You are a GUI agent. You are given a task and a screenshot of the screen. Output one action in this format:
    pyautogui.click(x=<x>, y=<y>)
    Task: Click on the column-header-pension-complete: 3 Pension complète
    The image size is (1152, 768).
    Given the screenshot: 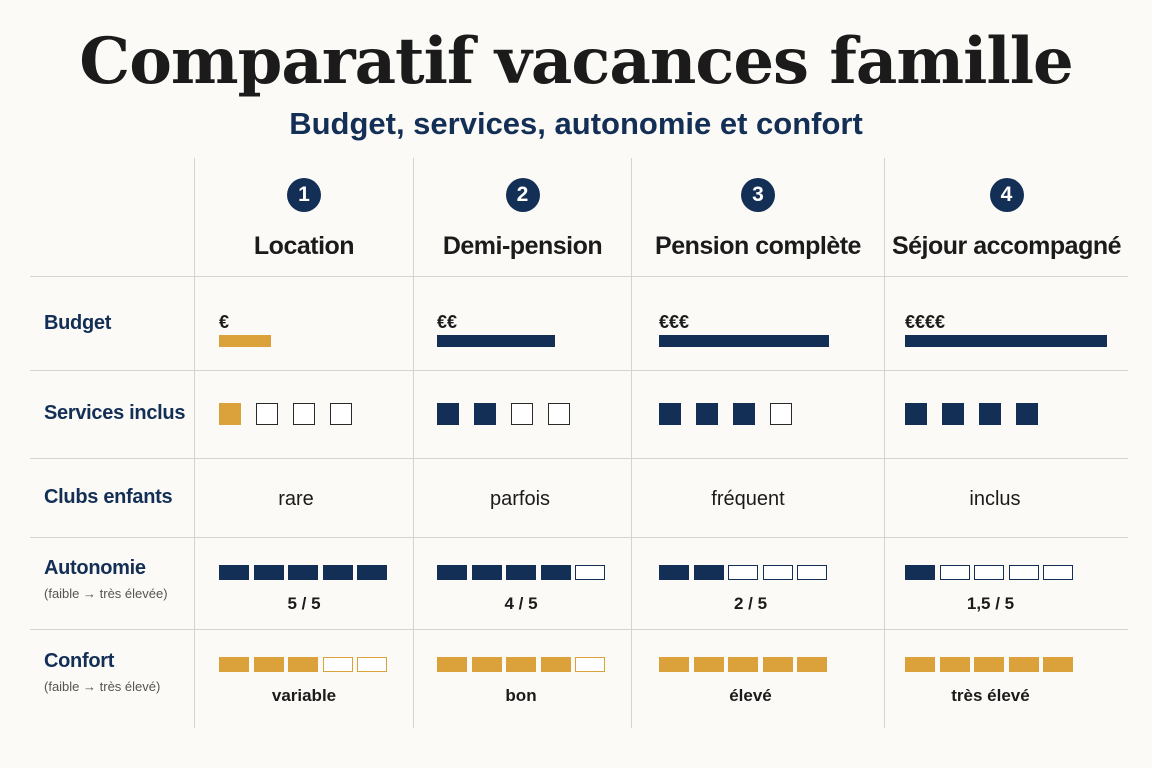 What is the action you would take?
    pyautogui.click(x=758, y=220)
    